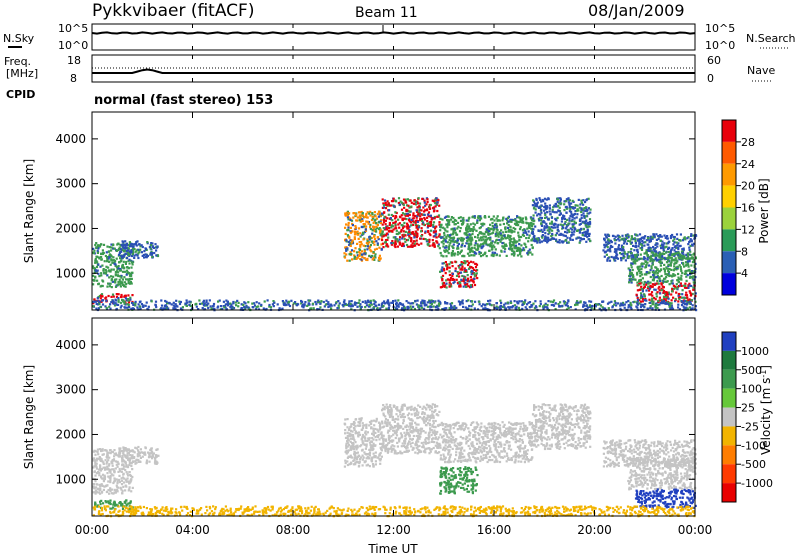  I want to click on freq-trace, so click(393, 71).